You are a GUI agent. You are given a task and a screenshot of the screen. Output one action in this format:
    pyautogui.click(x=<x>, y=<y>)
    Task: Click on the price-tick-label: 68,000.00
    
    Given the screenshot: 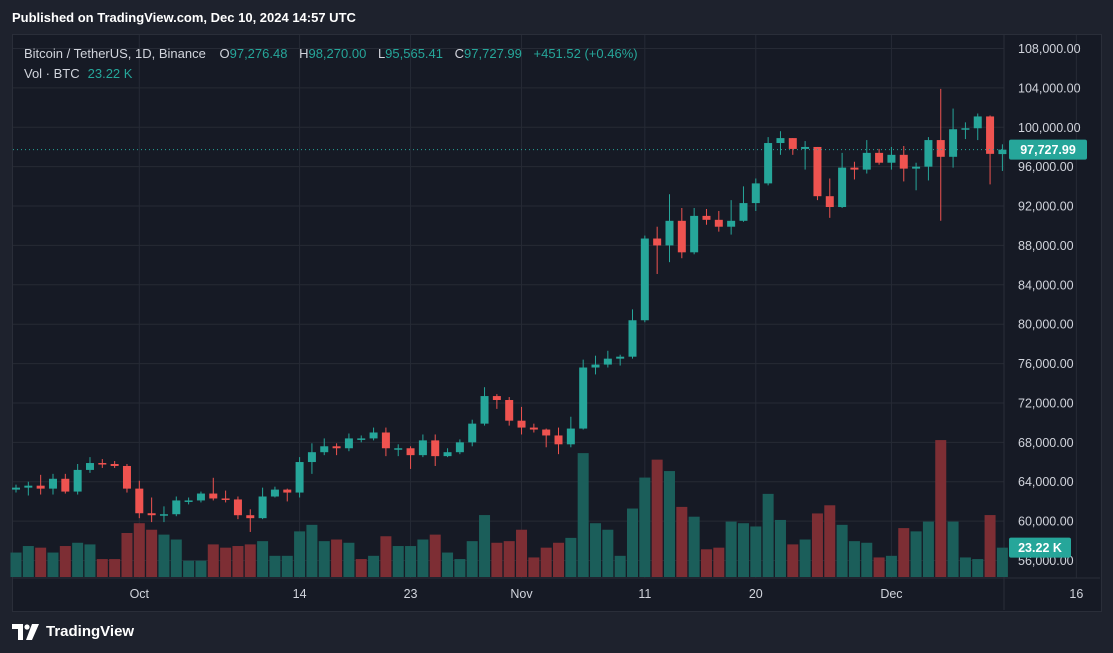 What is the action you would take?
    pyautogui.click(x=1046, y=443)
    